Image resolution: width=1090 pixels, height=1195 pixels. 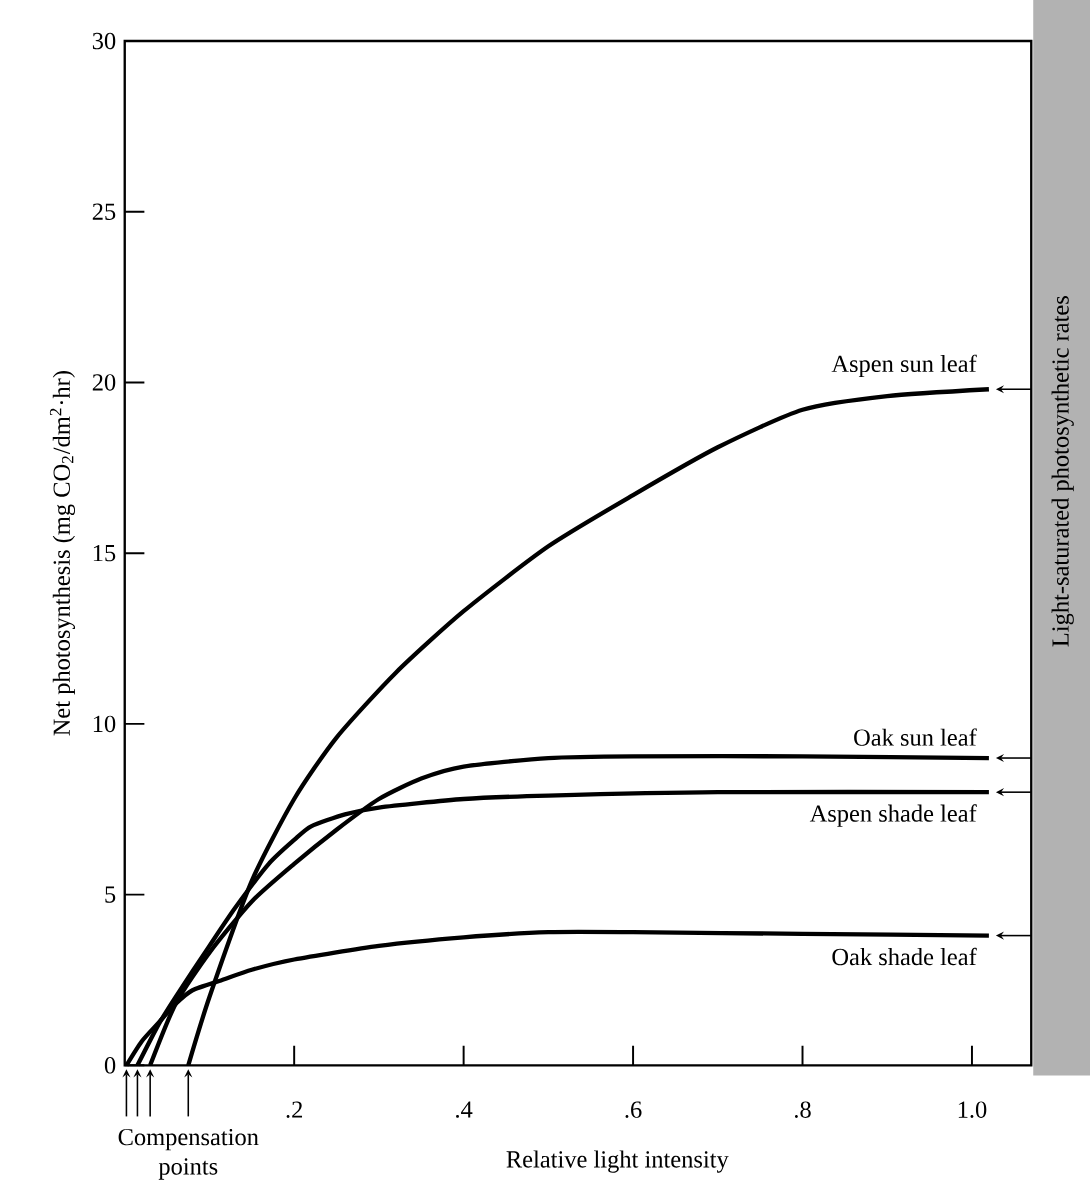 What do you see at coordinates (893, 815) in the screenshot?
I see `legend-label: Aspen shade leaf` at bounding box center [893, 815].